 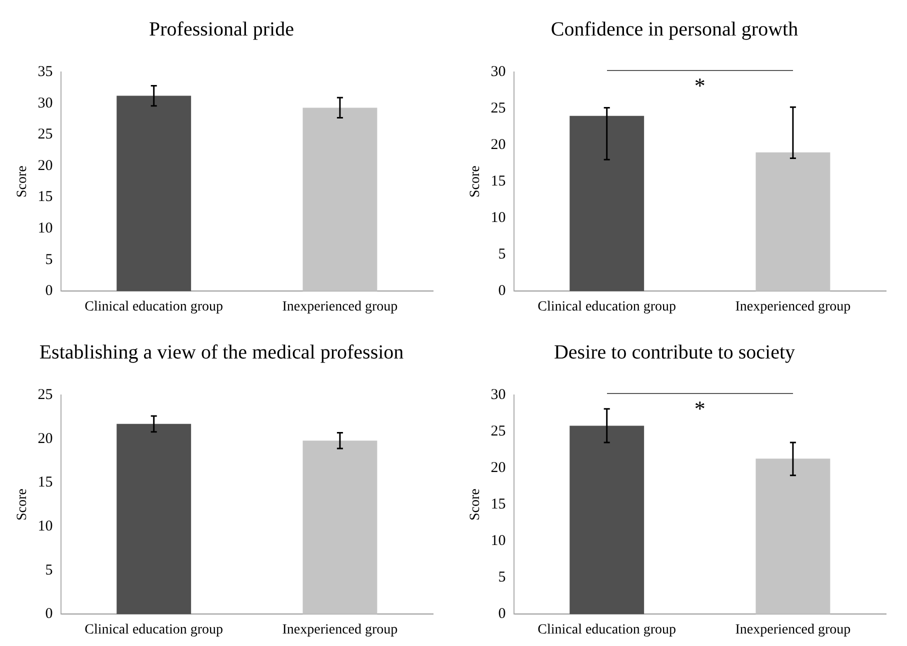 What do you see at coordinates (221, 29) in the screenshot?
I see `chart-title: Professional pride` at bounding box center [221, 29].